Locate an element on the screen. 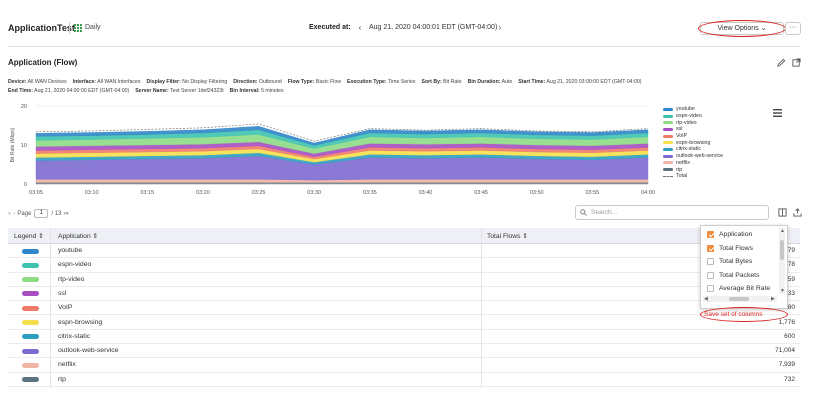 The width and height of the screenshot is (823, 419). parameter-value: Basic Flow is located at coordinates (328, 82).